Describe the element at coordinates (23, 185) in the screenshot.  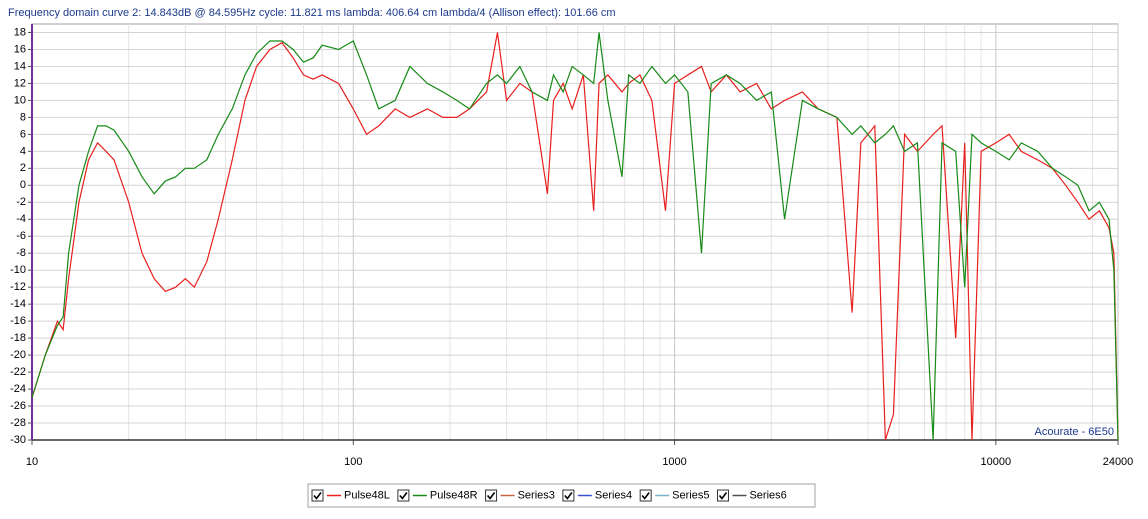
I see `y-tick-label: 0` at that location.